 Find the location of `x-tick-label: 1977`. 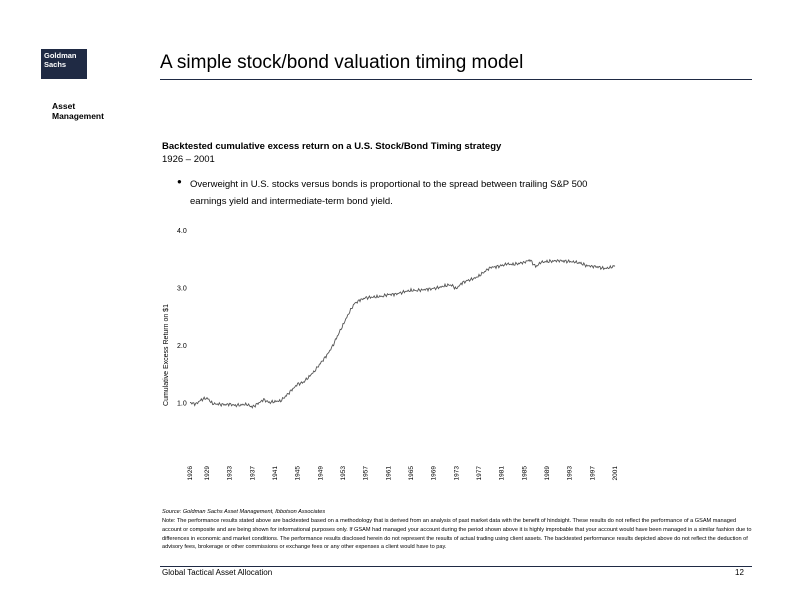

x-tick-label: 1977 is located at coordinates (479, 473).